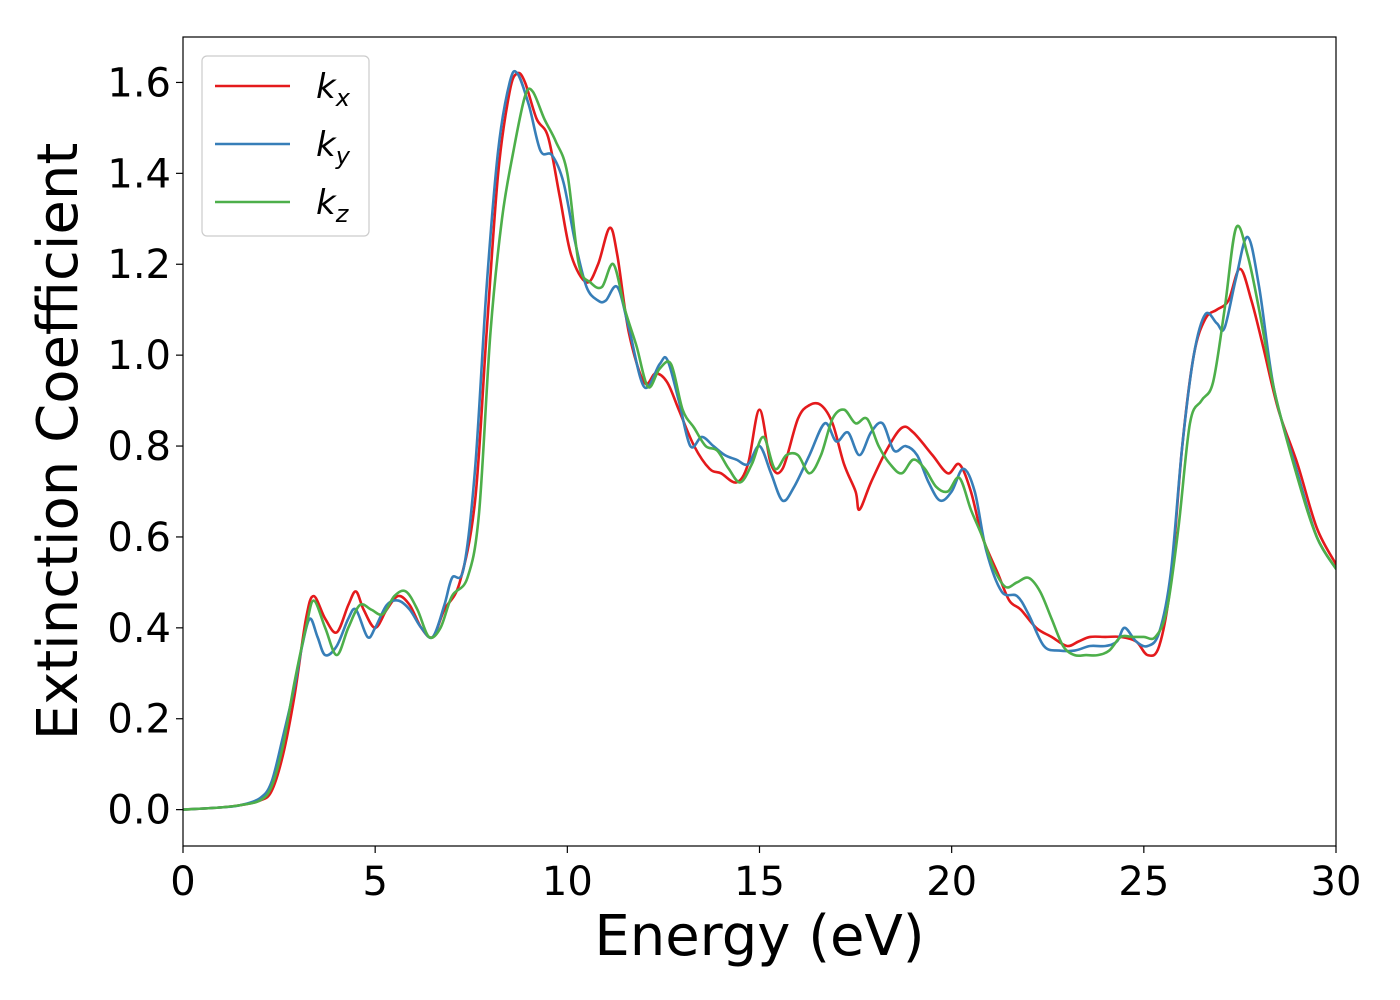 This screenshot has height=1000, width=1400. What do you see at coordinates (951, 882) in the screenshot?
I see `x-tick-label: 20` at bounding box center [951, 882].